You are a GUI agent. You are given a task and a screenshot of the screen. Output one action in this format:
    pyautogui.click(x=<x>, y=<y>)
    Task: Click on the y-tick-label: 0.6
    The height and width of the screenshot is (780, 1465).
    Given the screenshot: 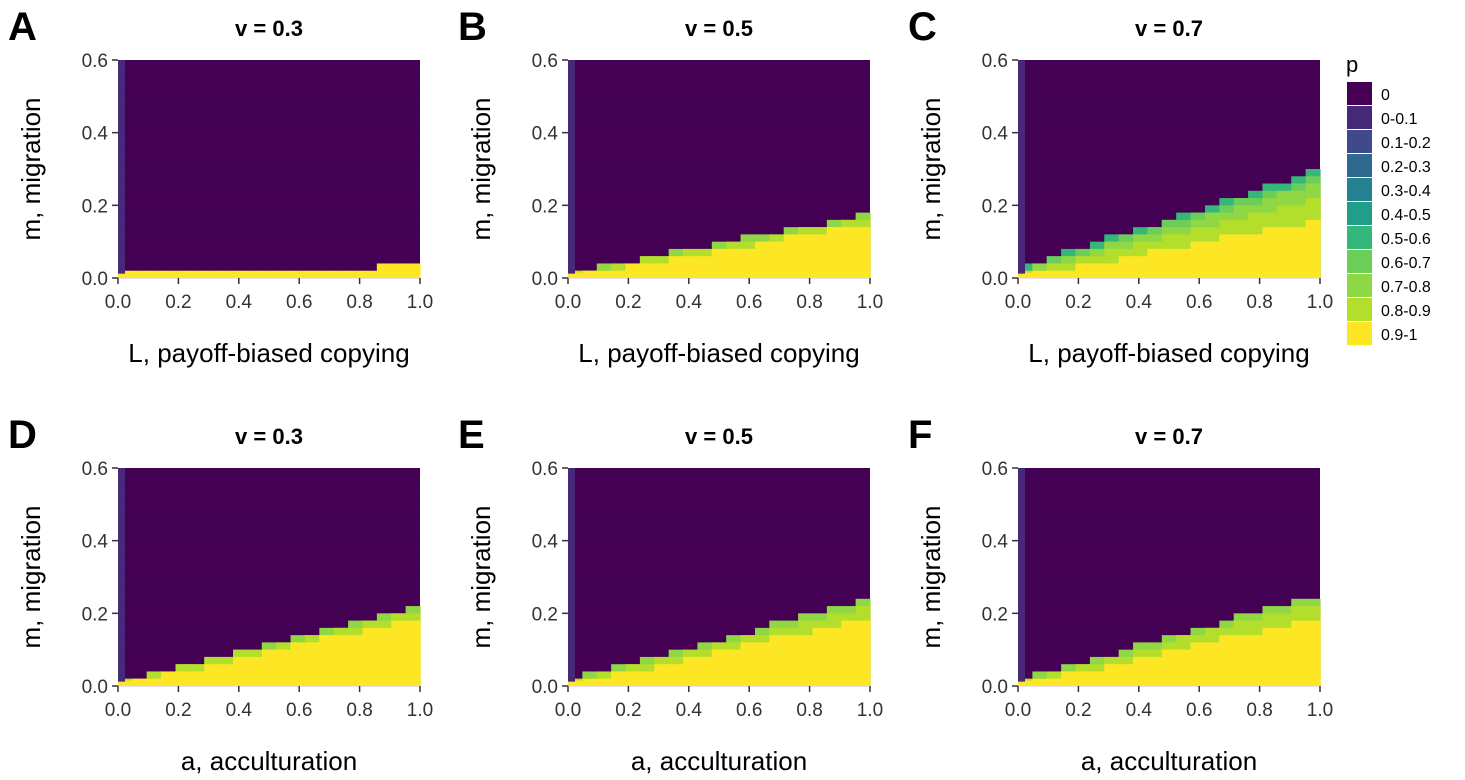 What is the action you would take?
    pyautogui.click(x=545, y=469)
    